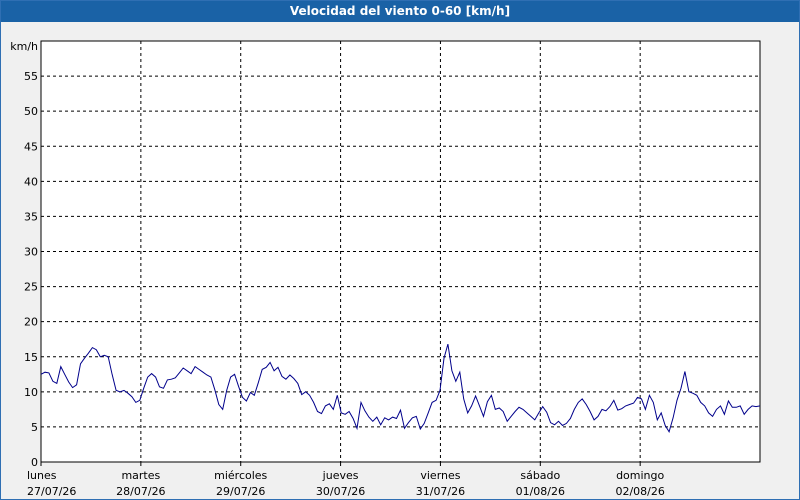  What do you see at coordinates (51, 491) in the screenshot?
I see `x-tick-date-label: 27/07/26` at bounding box center [51, 491].